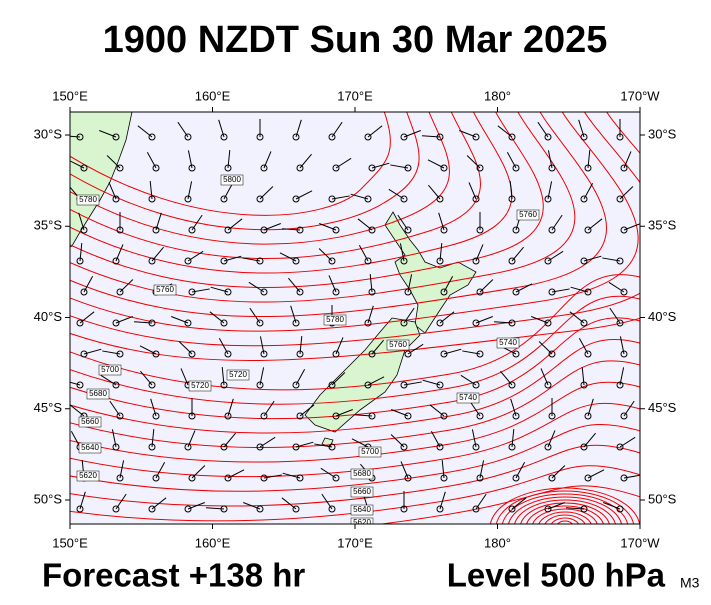 This screenshot has height=605, width=711. I want to click on lat-label: 30°S, so click(48, 133).